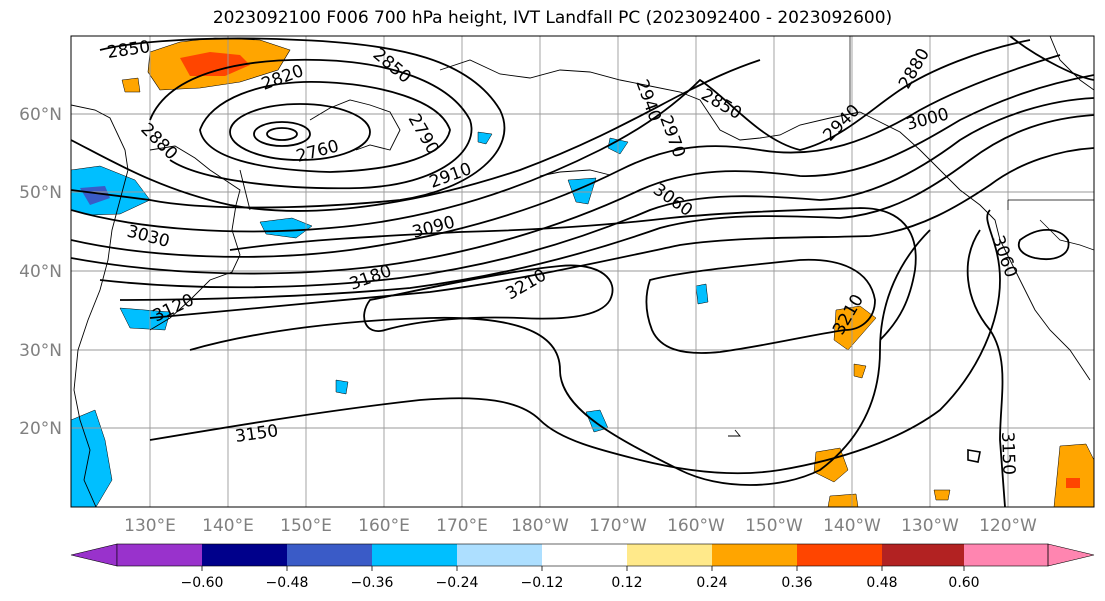 The height and width of the screenshot is (601, 1105). Describe the element at coordinates (774, 526) in the screenshot. I see `lon-label: 150°W` at that location.